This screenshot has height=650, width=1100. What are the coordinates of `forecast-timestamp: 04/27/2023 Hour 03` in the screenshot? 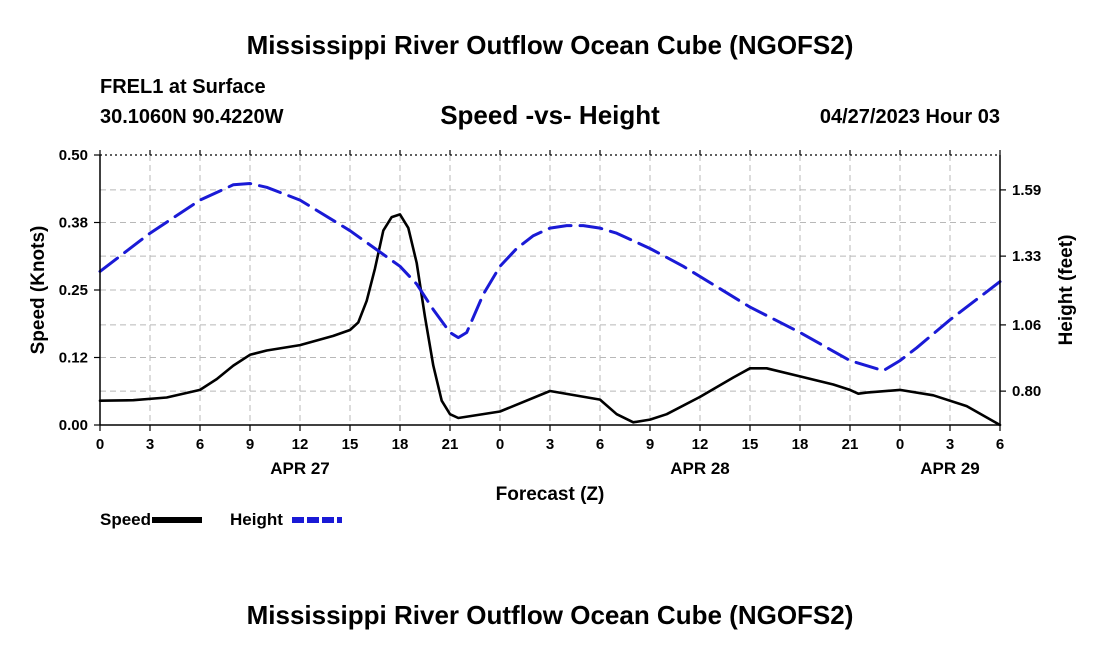 It's located at (909, 117).